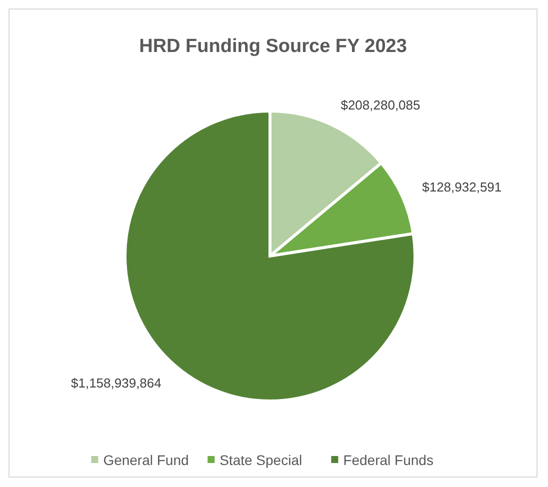  What do you see at coordinates (116, 382) in the screenshot?
I see `data-label: $1,158,939,864` at bounding box center [116, 382].